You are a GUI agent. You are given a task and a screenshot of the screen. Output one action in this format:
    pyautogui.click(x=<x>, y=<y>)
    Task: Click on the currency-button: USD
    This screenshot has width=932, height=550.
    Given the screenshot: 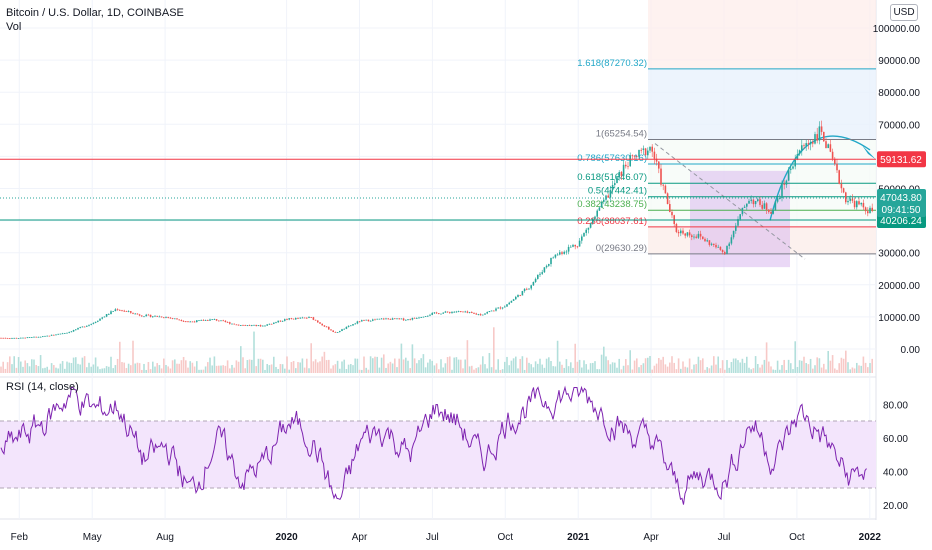 What is the action you would take?
    pyautogui.click(x=904, y=12)
    